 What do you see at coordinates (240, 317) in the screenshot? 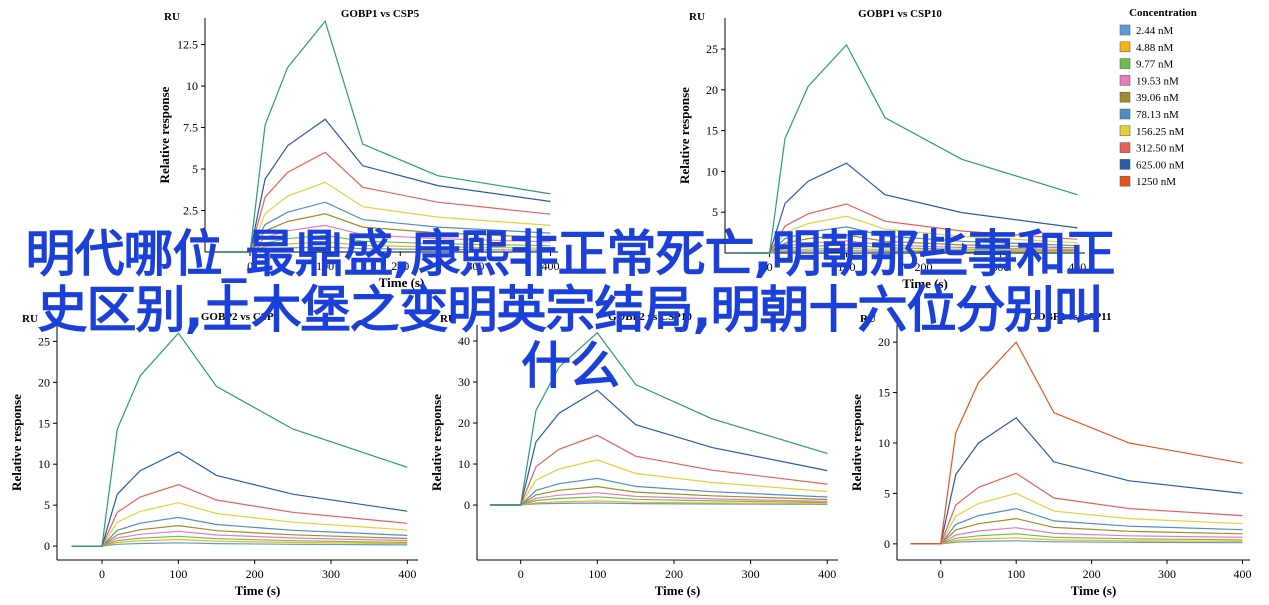
I see `chart-title: GOBP2 vs CSP5` at bounding box center [240, 317].